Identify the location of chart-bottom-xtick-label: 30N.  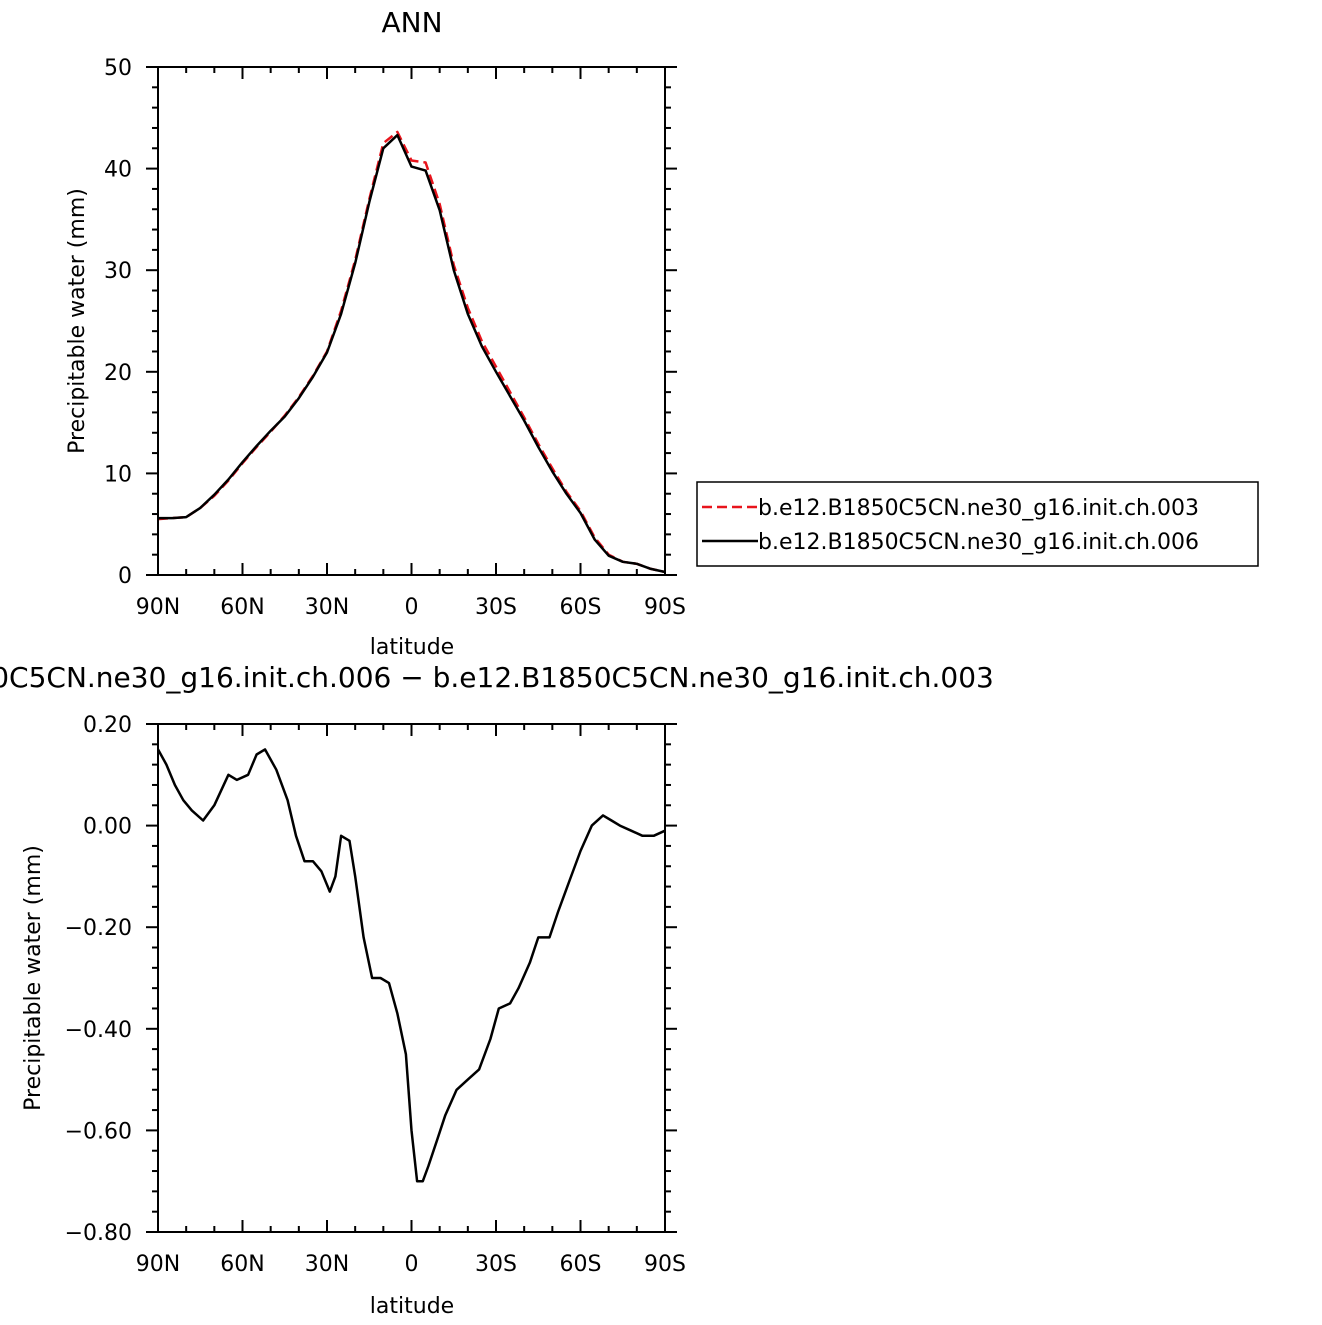
(327, 1264).